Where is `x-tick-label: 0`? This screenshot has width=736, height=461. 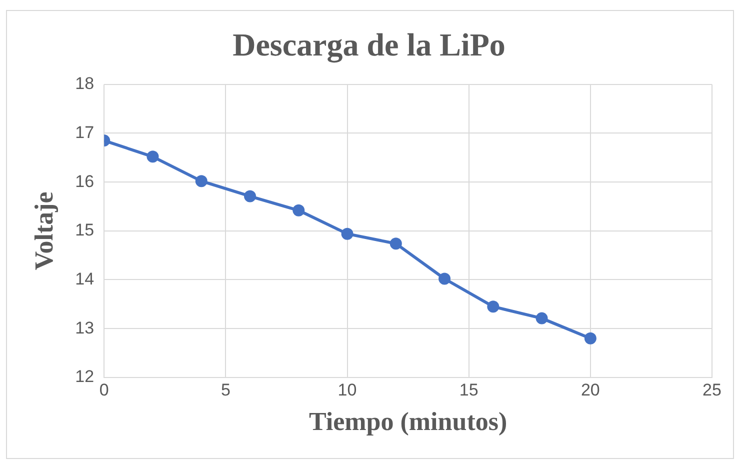
x-tick-label: 0 is located at coordinates (104, 390).